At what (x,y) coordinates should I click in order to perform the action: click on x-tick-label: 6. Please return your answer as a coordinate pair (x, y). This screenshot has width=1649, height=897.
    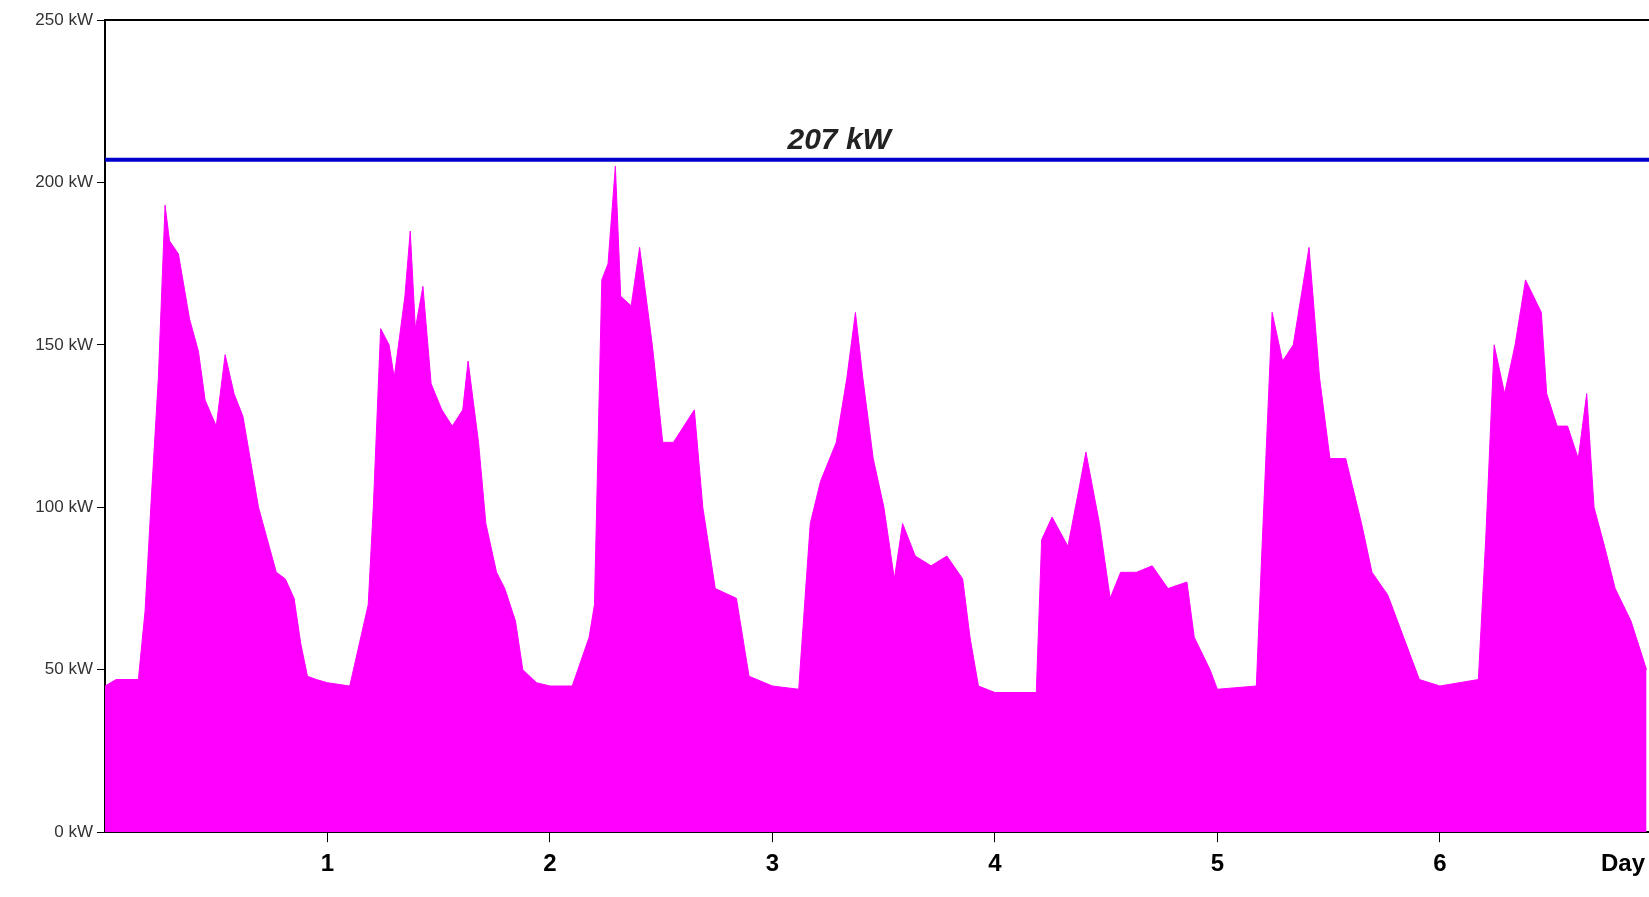
    Looking at the image, I should click on (1440, 863).